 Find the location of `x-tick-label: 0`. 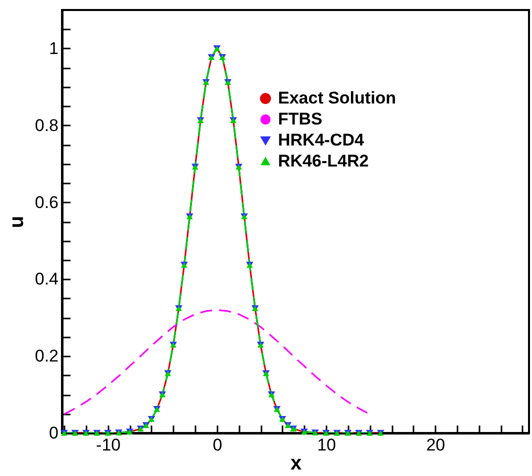

x-tick-label: 0 is located at coordinates (217, 445).